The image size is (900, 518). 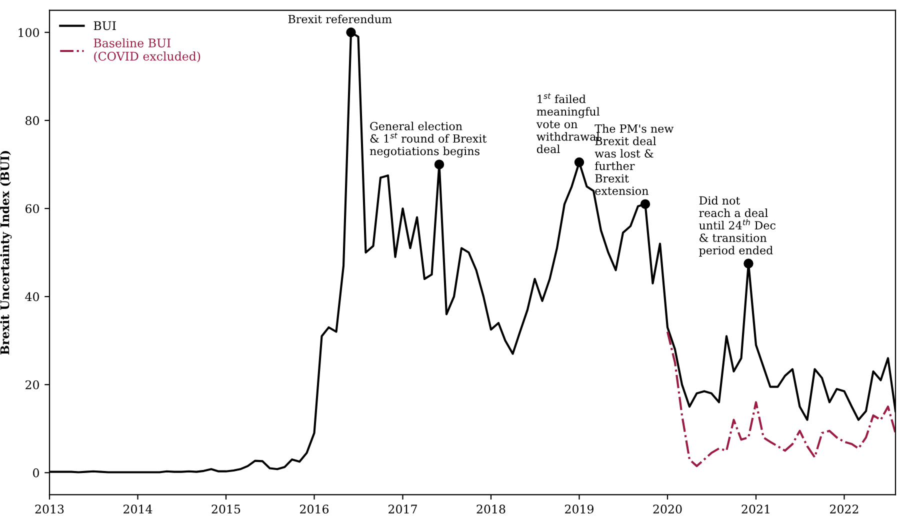 I want to click on annotation: Brexit referendum, so click(x=340, y=19).